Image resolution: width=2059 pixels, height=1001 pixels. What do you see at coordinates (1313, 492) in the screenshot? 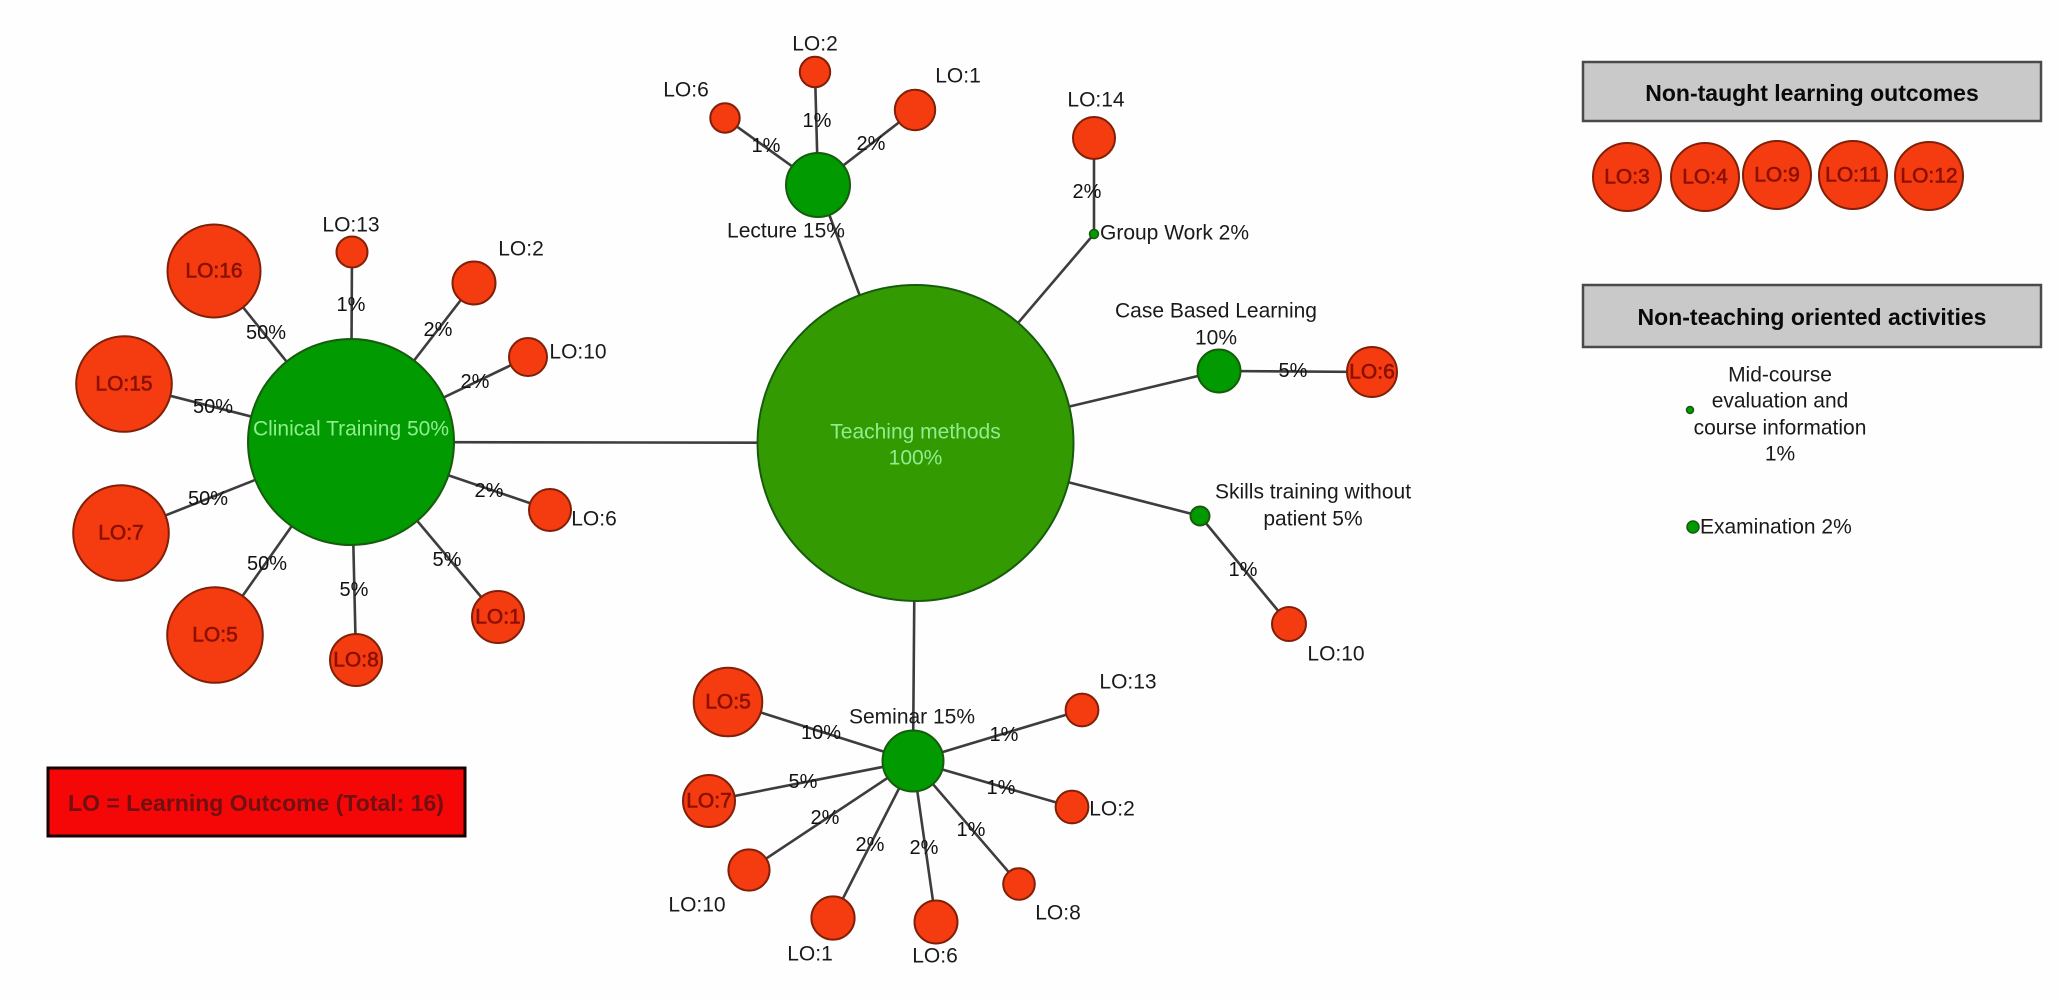
I see `svg-text: Skills training without` at bounding box center [1313, 492].